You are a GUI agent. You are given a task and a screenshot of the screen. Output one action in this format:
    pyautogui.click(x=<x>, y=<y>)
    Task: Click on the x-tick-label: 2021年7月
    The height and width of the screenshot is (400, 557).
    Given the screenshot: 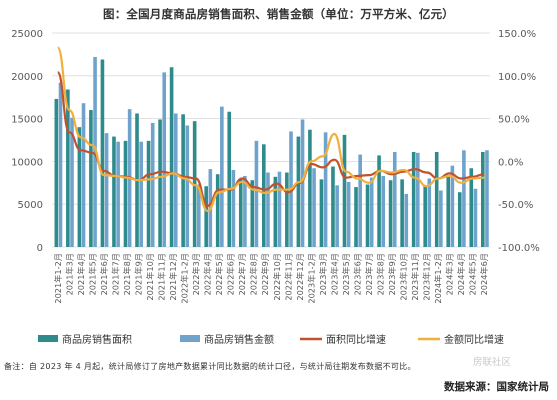 What is the action you would take?
    pyautogui.click(x=115, y=274)
    